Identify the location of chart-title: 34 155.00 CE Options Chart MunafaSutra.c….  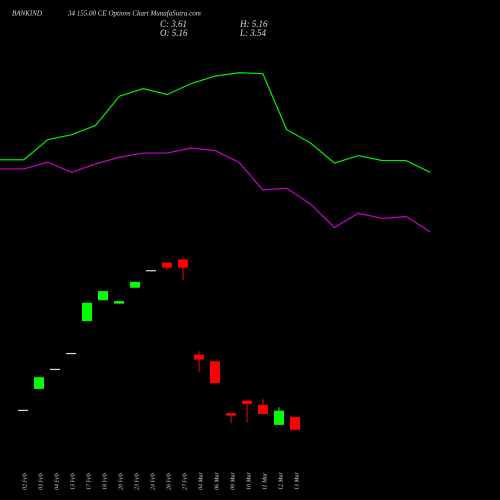
(134, 14).